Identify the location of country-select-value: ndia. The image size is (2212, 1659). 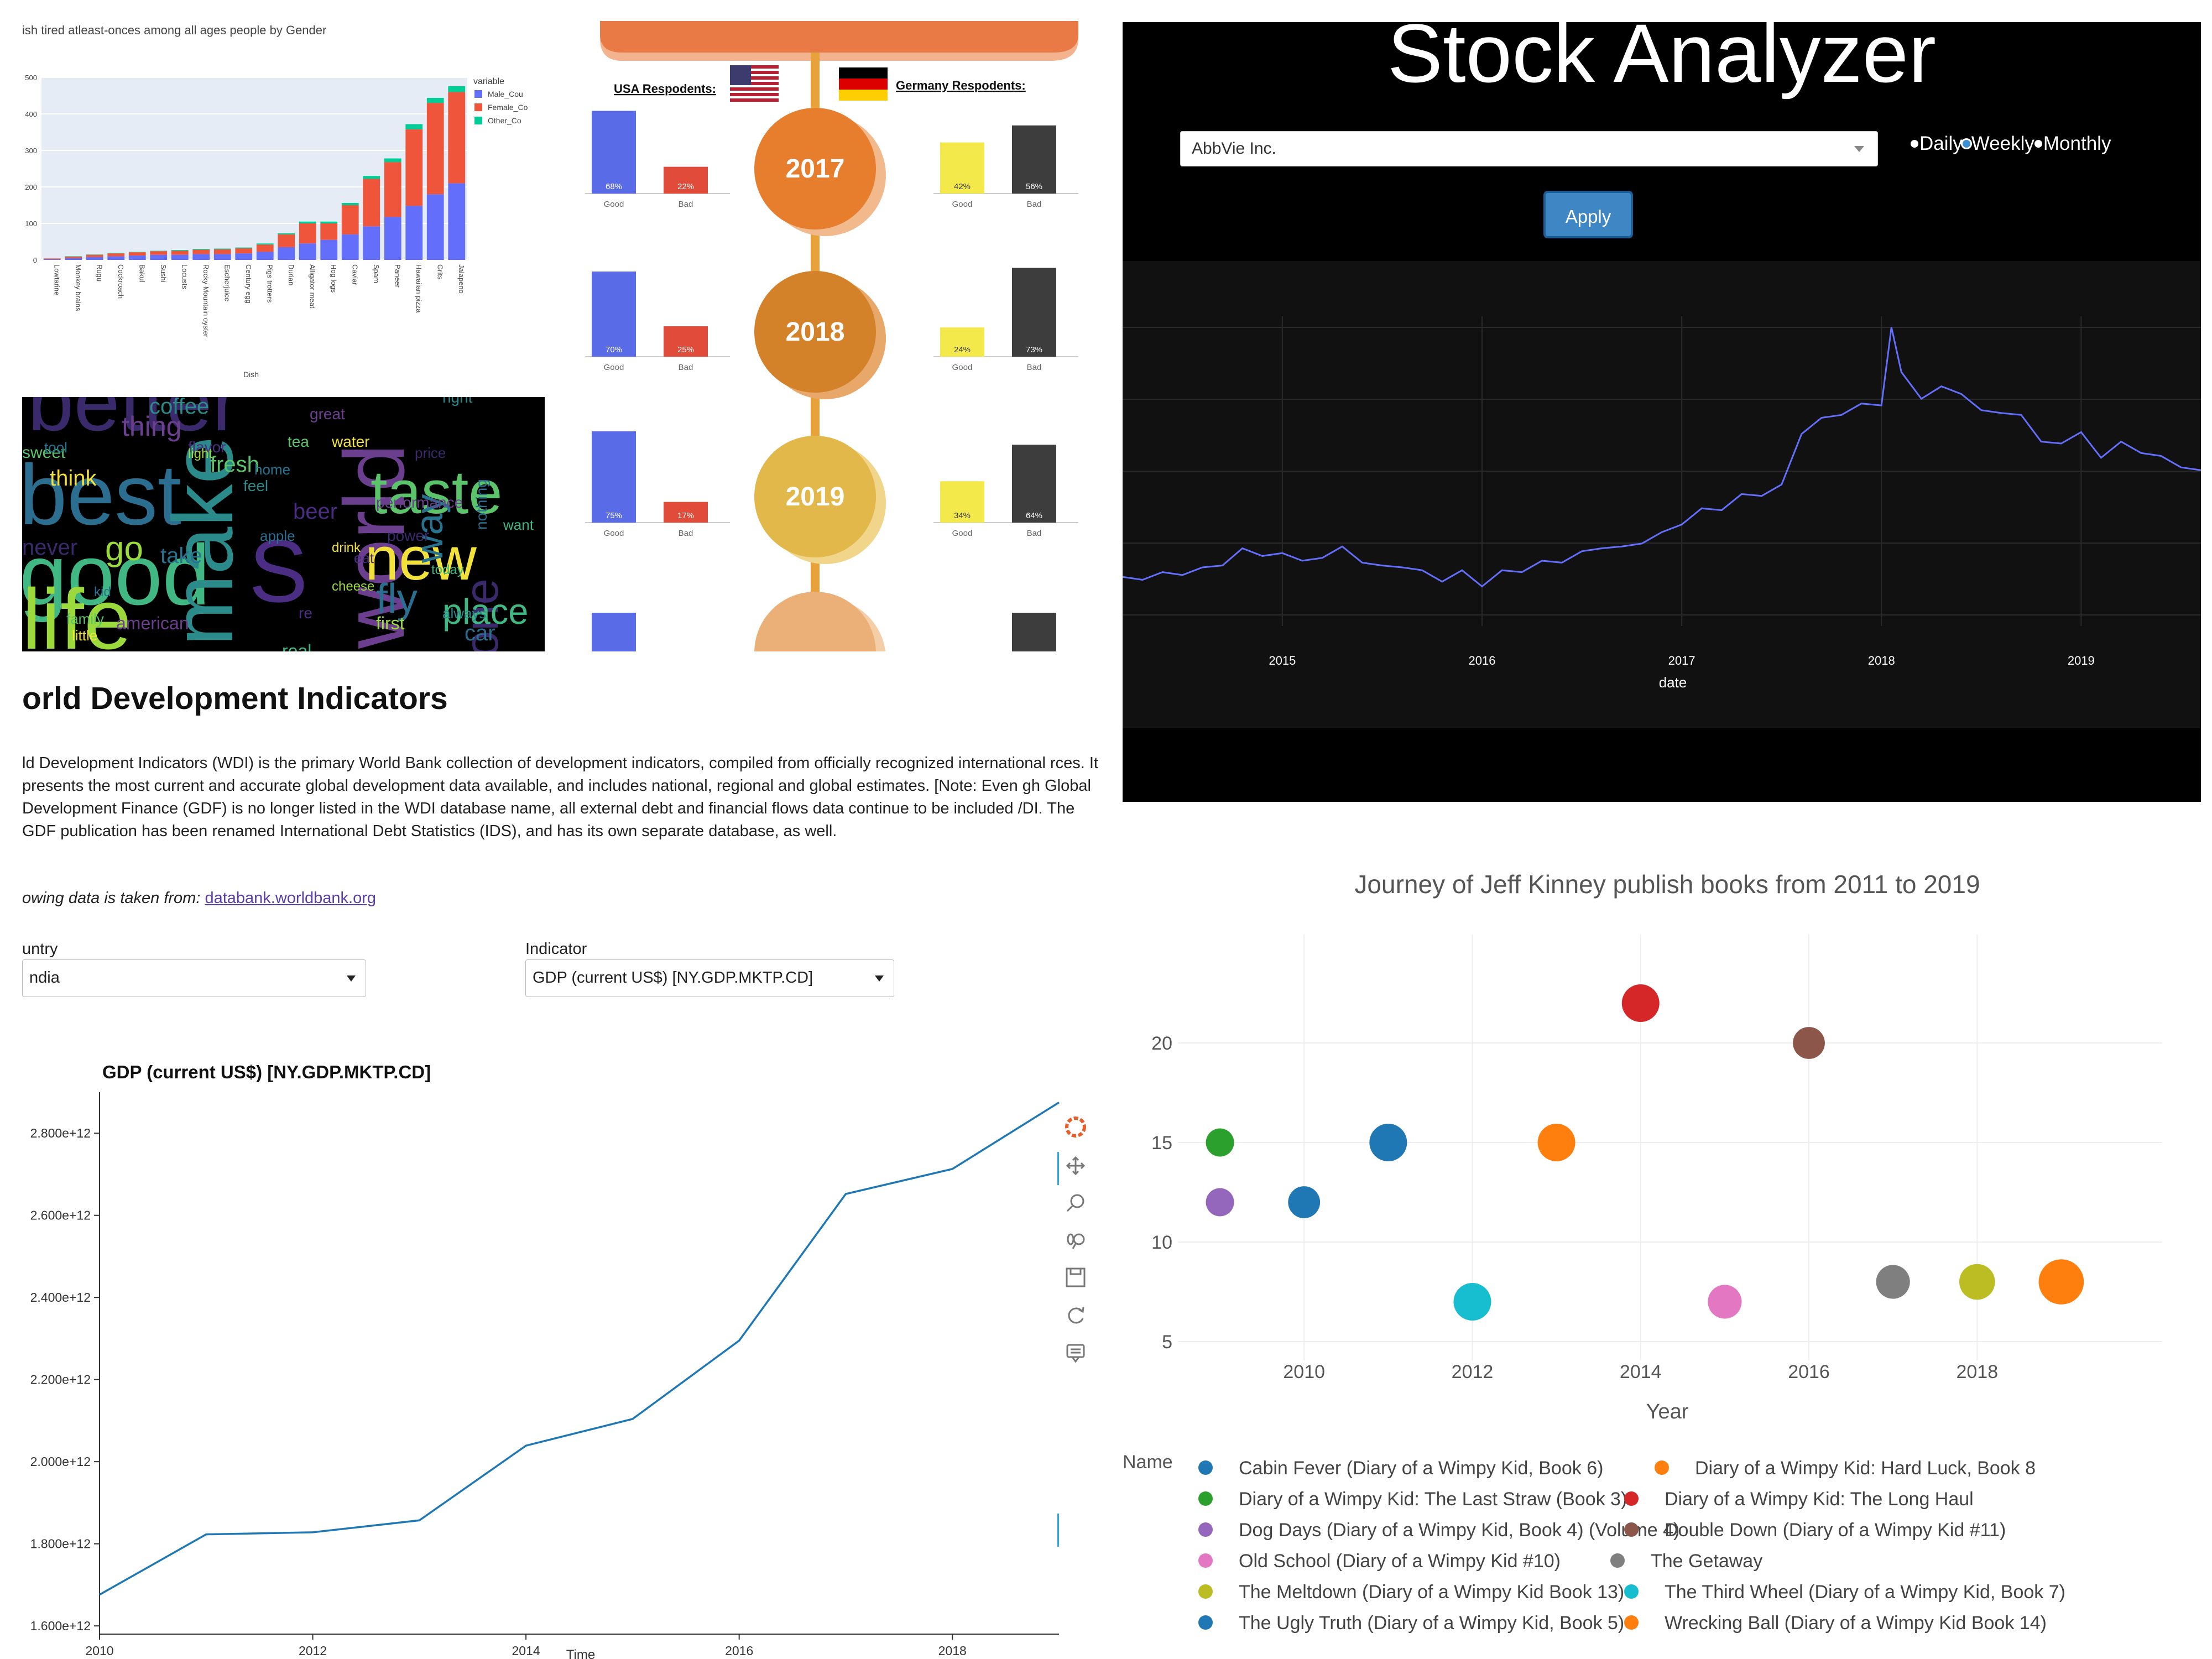
(44, 978).